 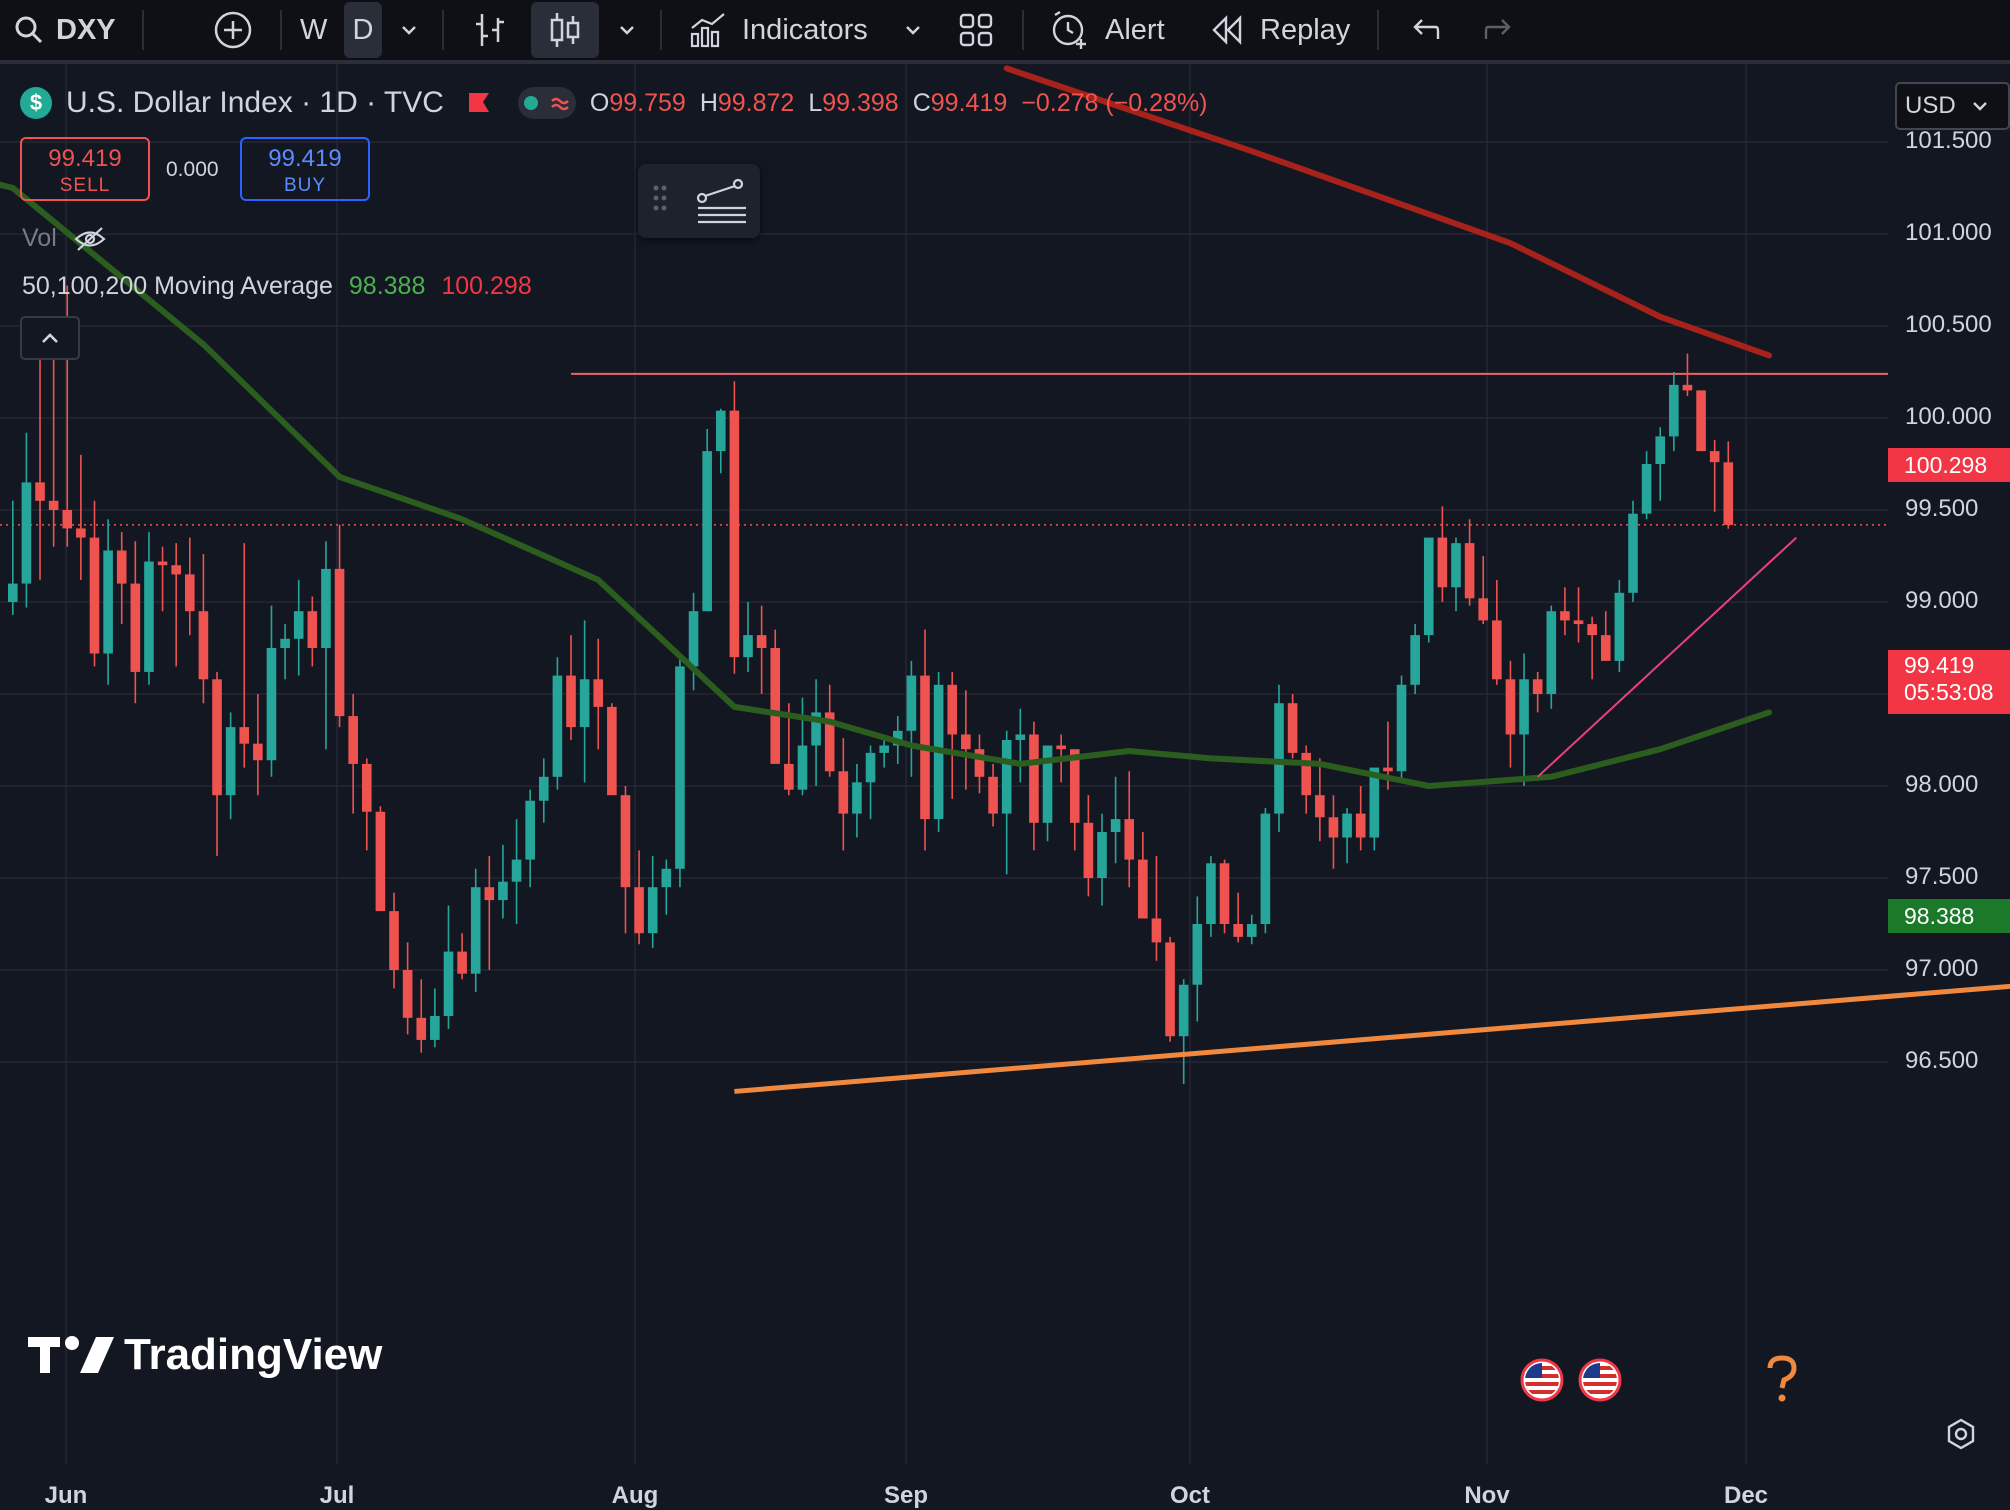 I want to click on bar-chart-type-button, so click(x=490, y=30).